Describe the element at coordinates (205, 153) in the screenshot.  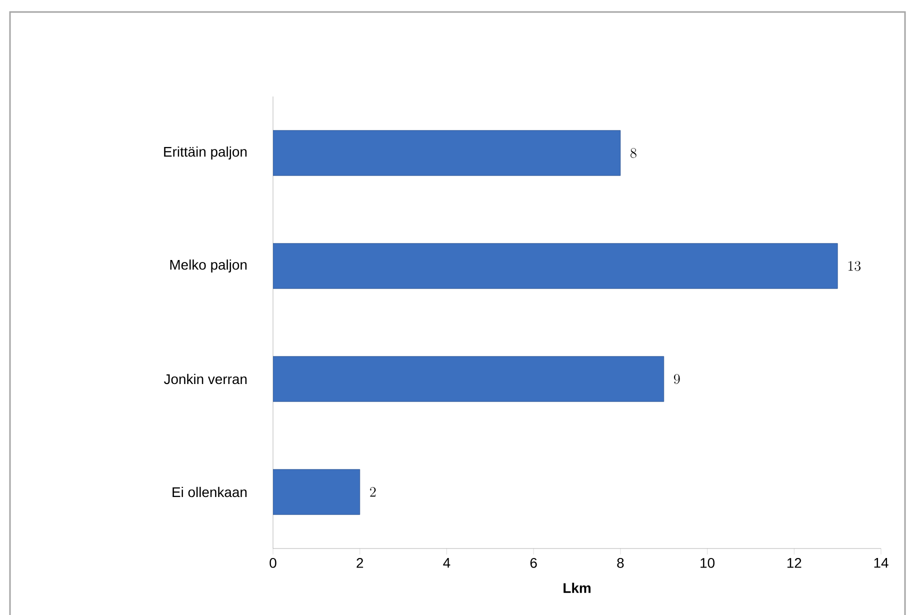
I see `y-tick-label: Erittäin paljon` at that location.